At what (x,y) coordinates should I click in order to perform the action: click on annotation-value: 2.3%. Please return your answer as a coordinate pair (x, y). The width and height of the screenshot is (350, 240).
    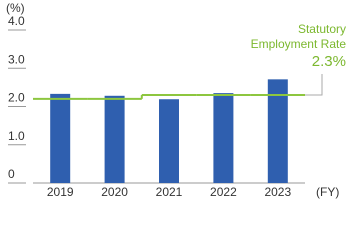
    Looking at the image, I should click on (329, 61).